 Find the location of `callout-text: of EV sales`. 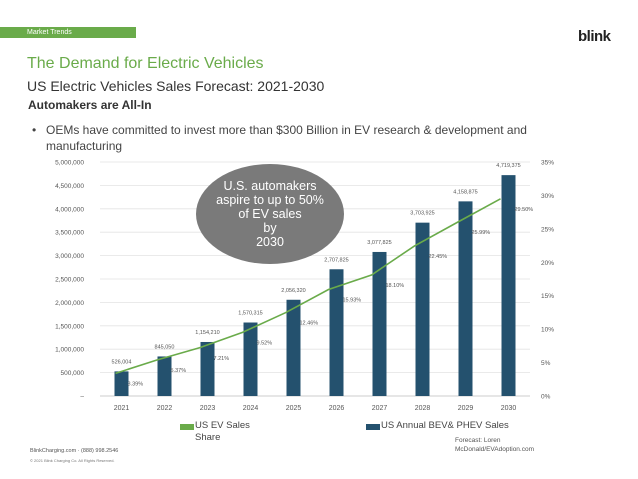

callout-text: of EV sales is located at coordinates (269, 214).